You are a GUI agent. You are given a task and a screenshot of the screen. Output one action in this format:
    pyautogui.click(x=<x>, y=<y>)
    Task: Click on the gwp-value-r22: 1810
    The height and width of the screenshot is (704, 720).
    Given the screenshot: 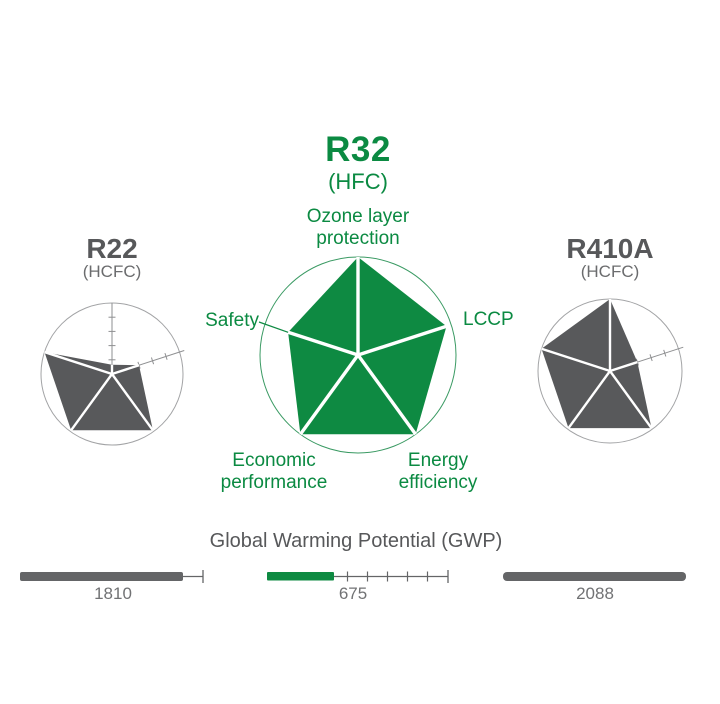 What is the action you would take?
    pyautogui.click(x=113, y=593)
    